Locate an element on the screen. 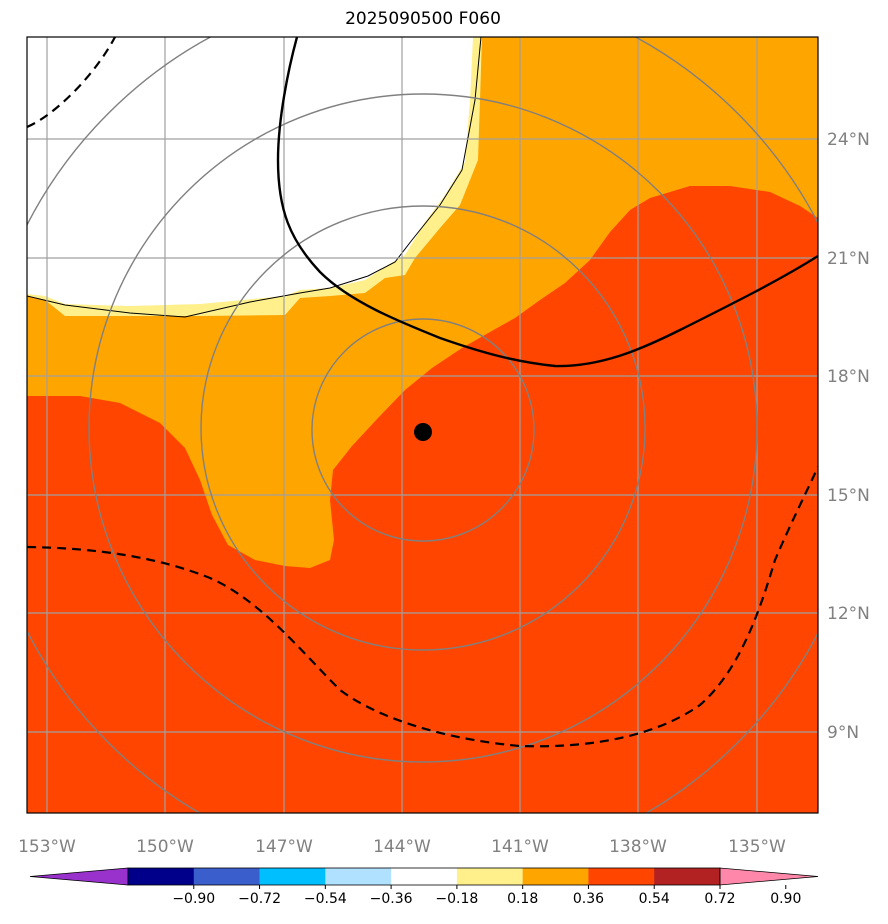 Image resolution: width=888 pixels, height=924 pixels. colorbar-tick-label: 0.18 is located at coordinates (522, 899).